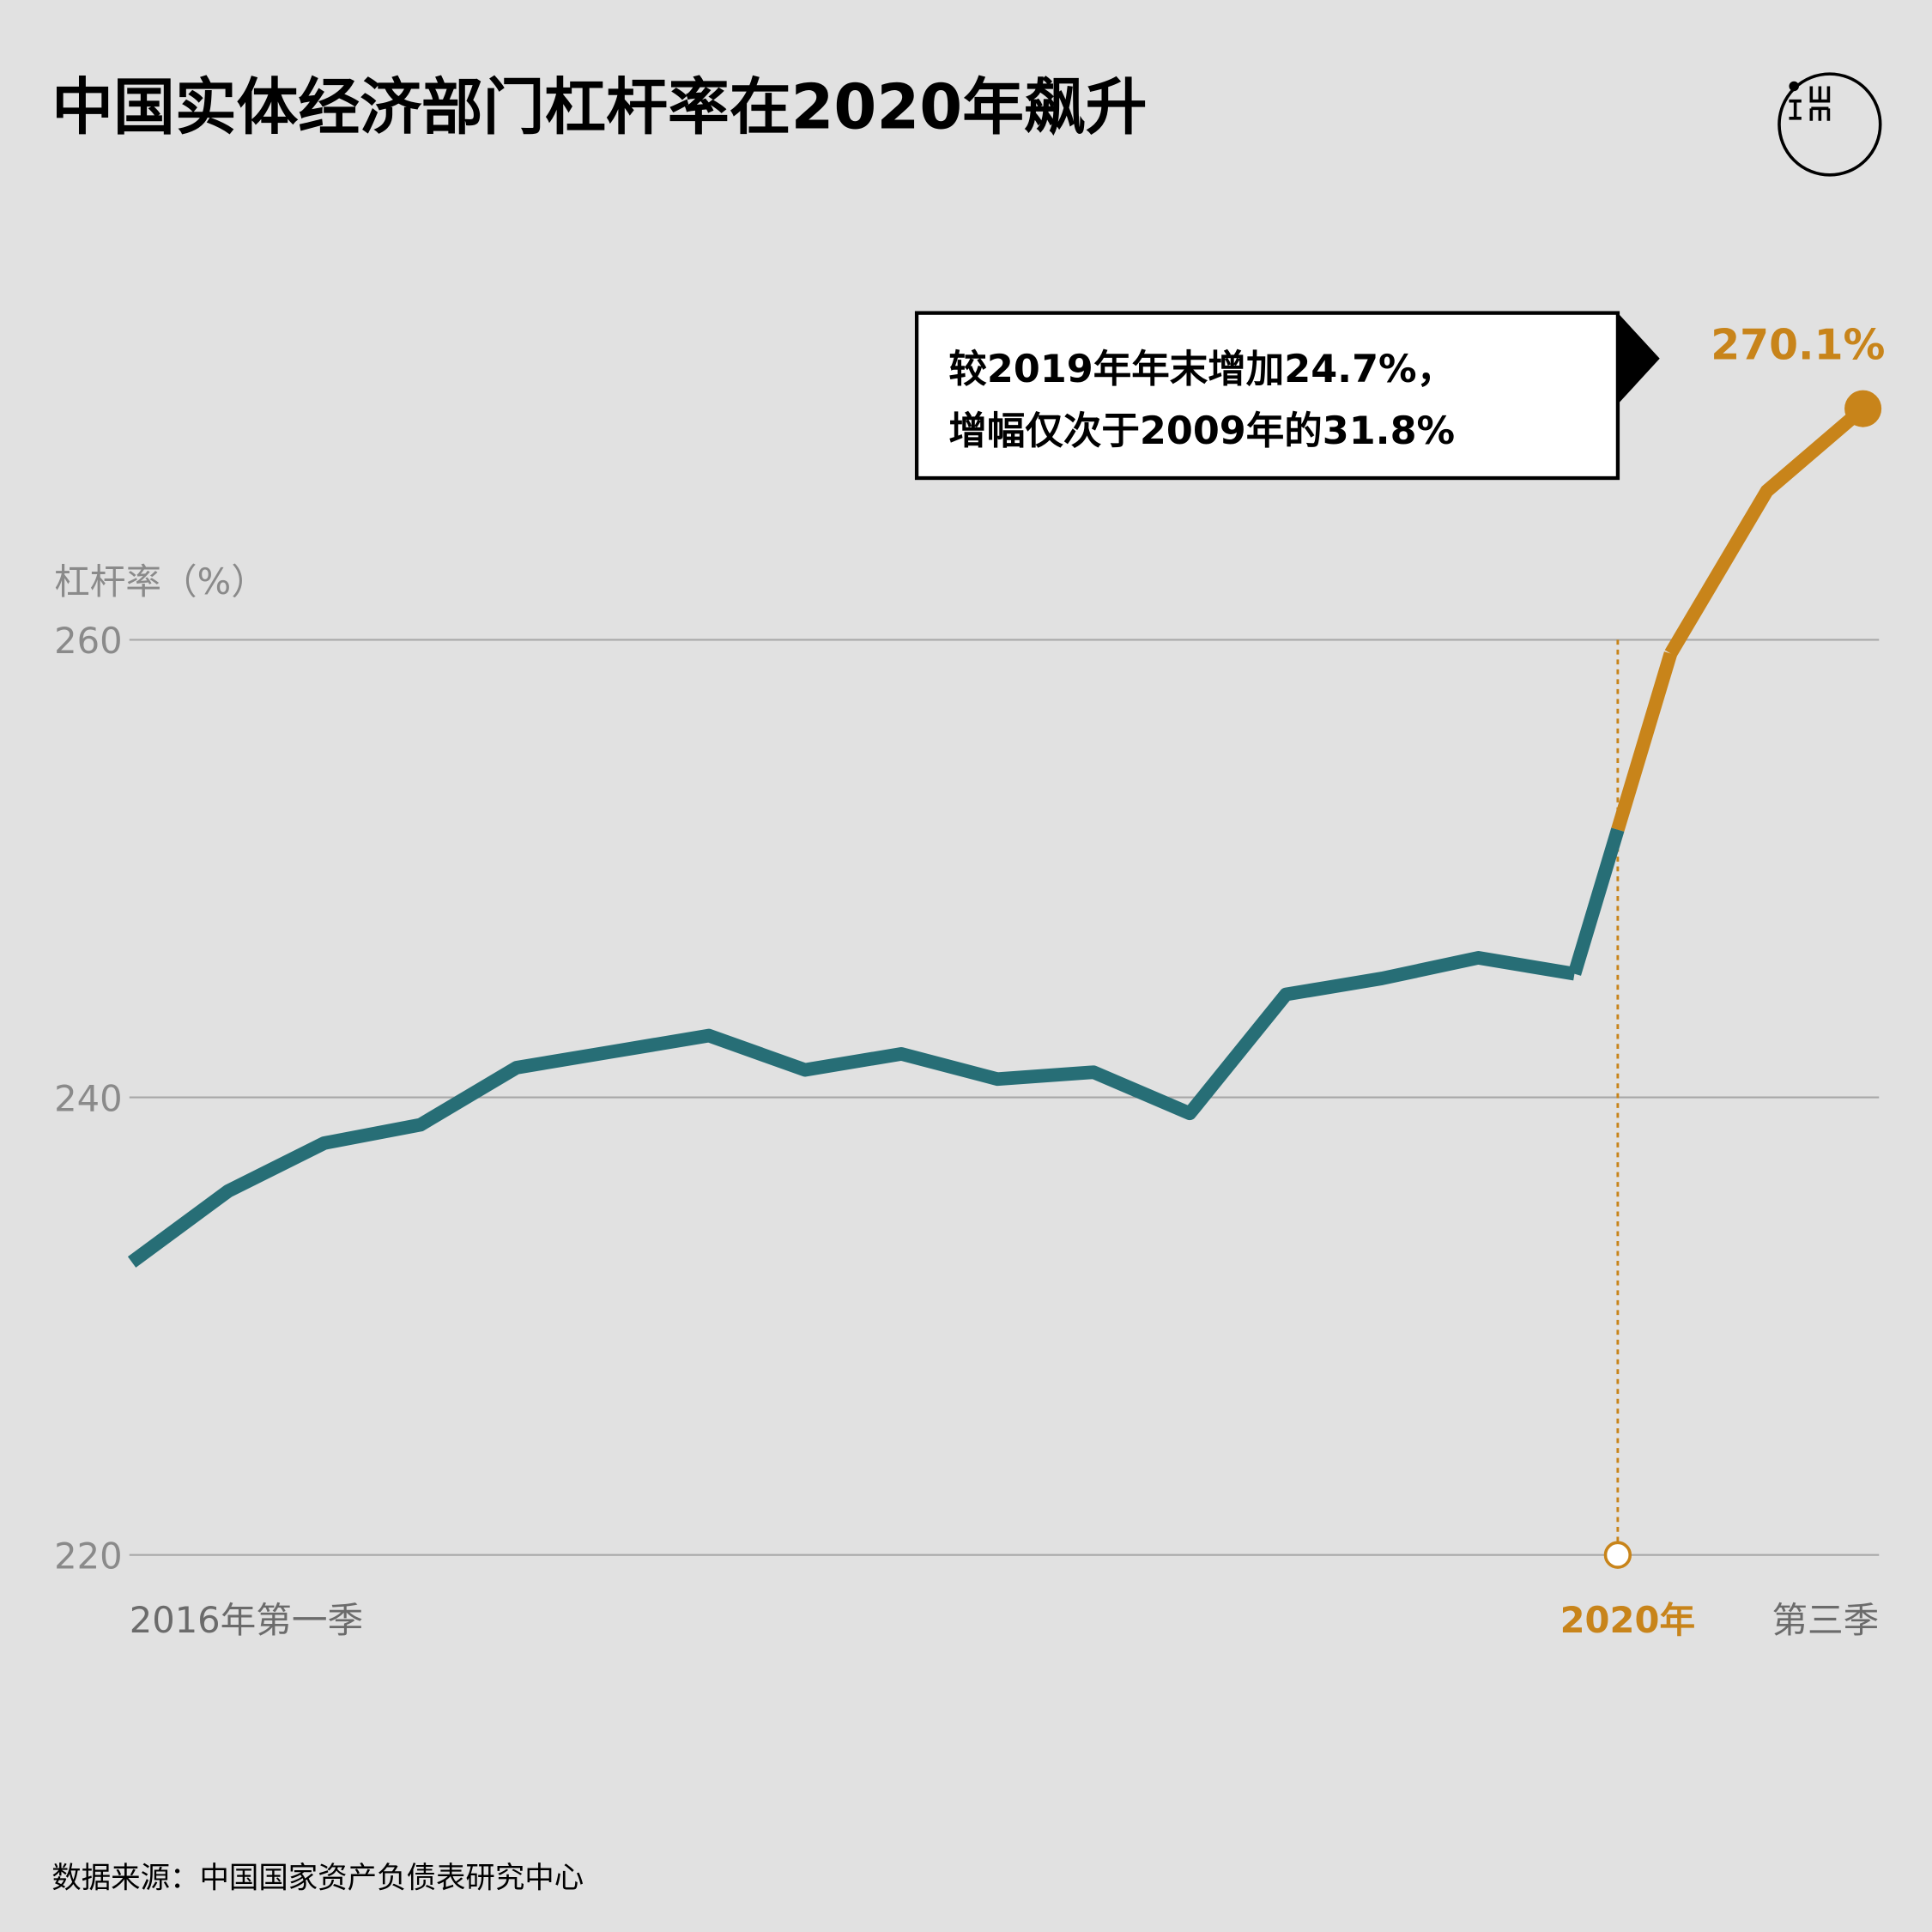  I want to click on chart-title: 中国实体经济部门杠杆率在2020年飙升, so click(599, 106).